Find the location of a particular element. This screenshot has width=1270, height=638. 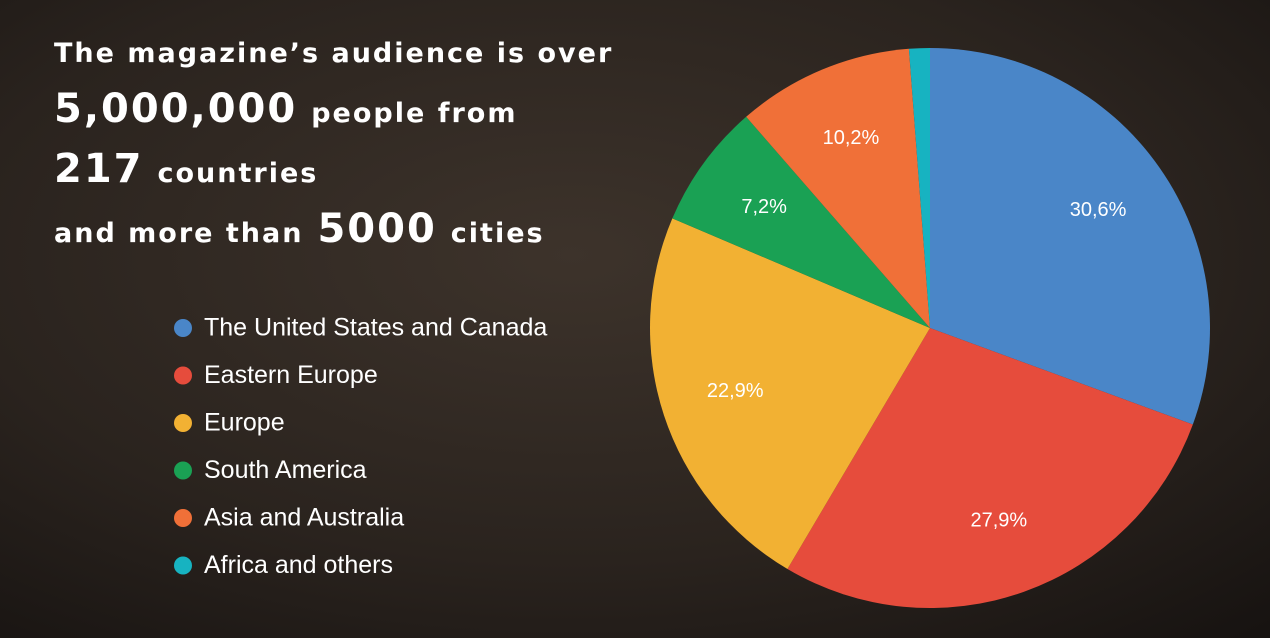

value-label: 10,2% is located at coordinates (851, 138).